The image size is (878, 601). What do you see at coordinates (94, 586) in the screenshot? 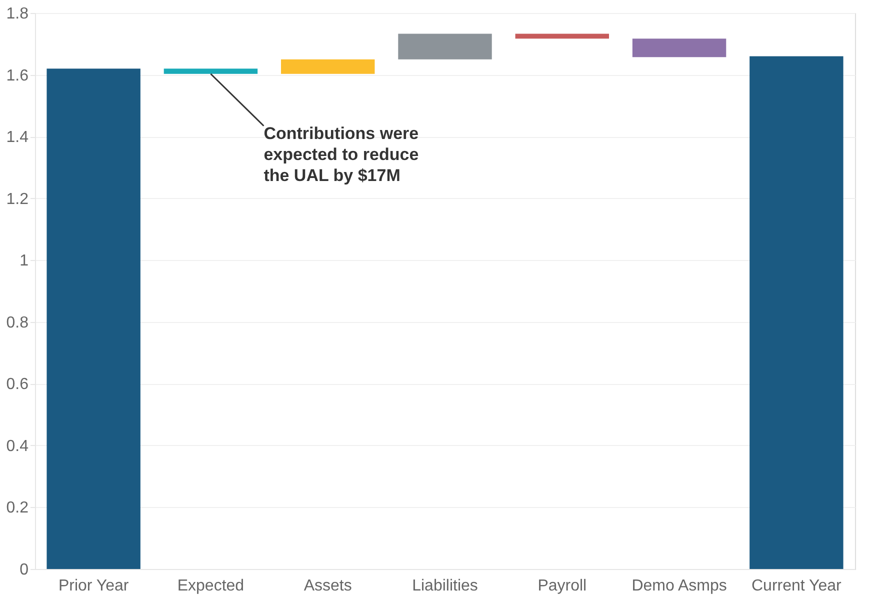
I see `x-tick-label: Prior Year` at bounding box center [94, 586].